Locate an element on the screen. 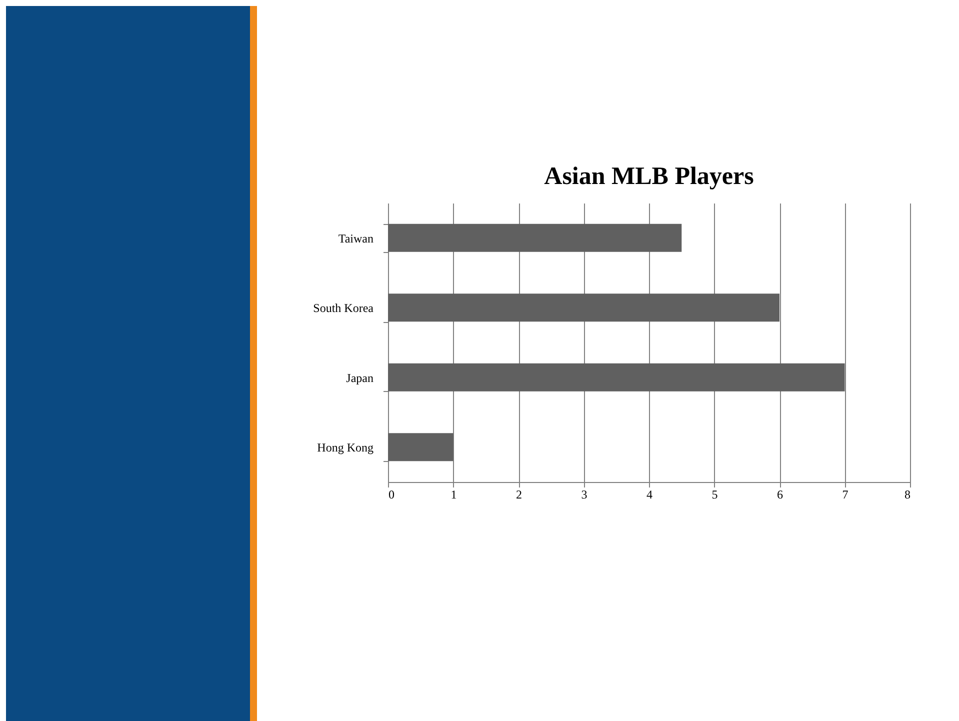 The width and height of the screenshot is (959, 721). x-tick-label: 6 is located at coordinates (780, 495).